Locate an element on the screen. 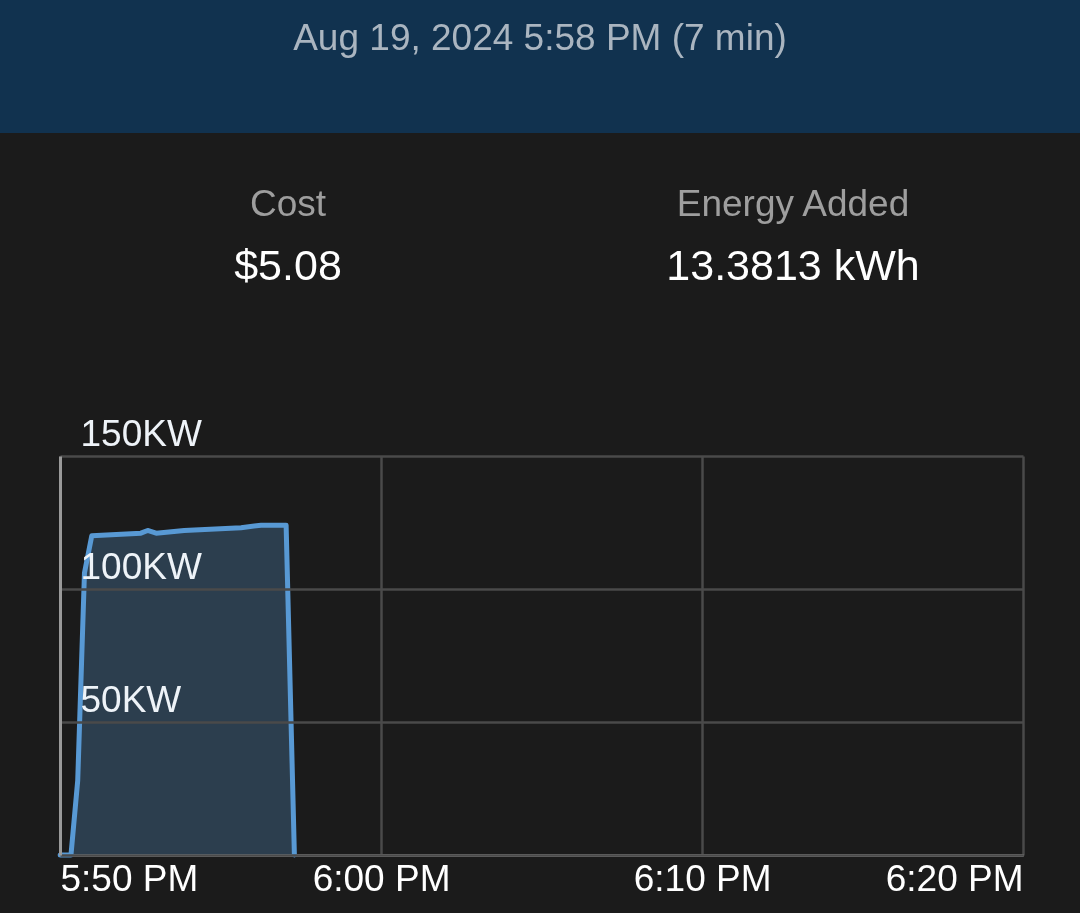 This screenshot has height=913, width=1080. text: $5.08 is located at coordinates (288, 265).